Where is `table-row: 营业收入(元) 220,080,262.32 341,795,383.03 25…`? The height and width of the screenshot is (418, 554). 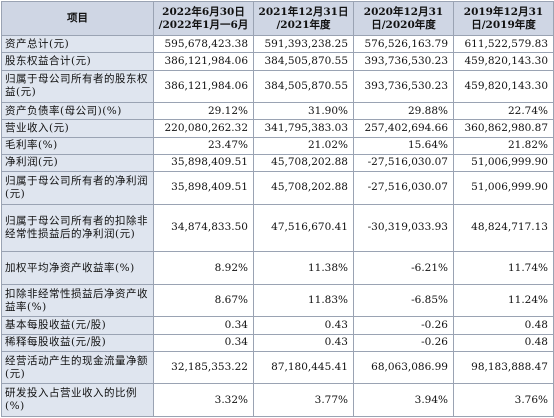 table-row: 营业收入(元) 220,080,262.32 341,795,383.03 25… is located at coordinates (277, 128).